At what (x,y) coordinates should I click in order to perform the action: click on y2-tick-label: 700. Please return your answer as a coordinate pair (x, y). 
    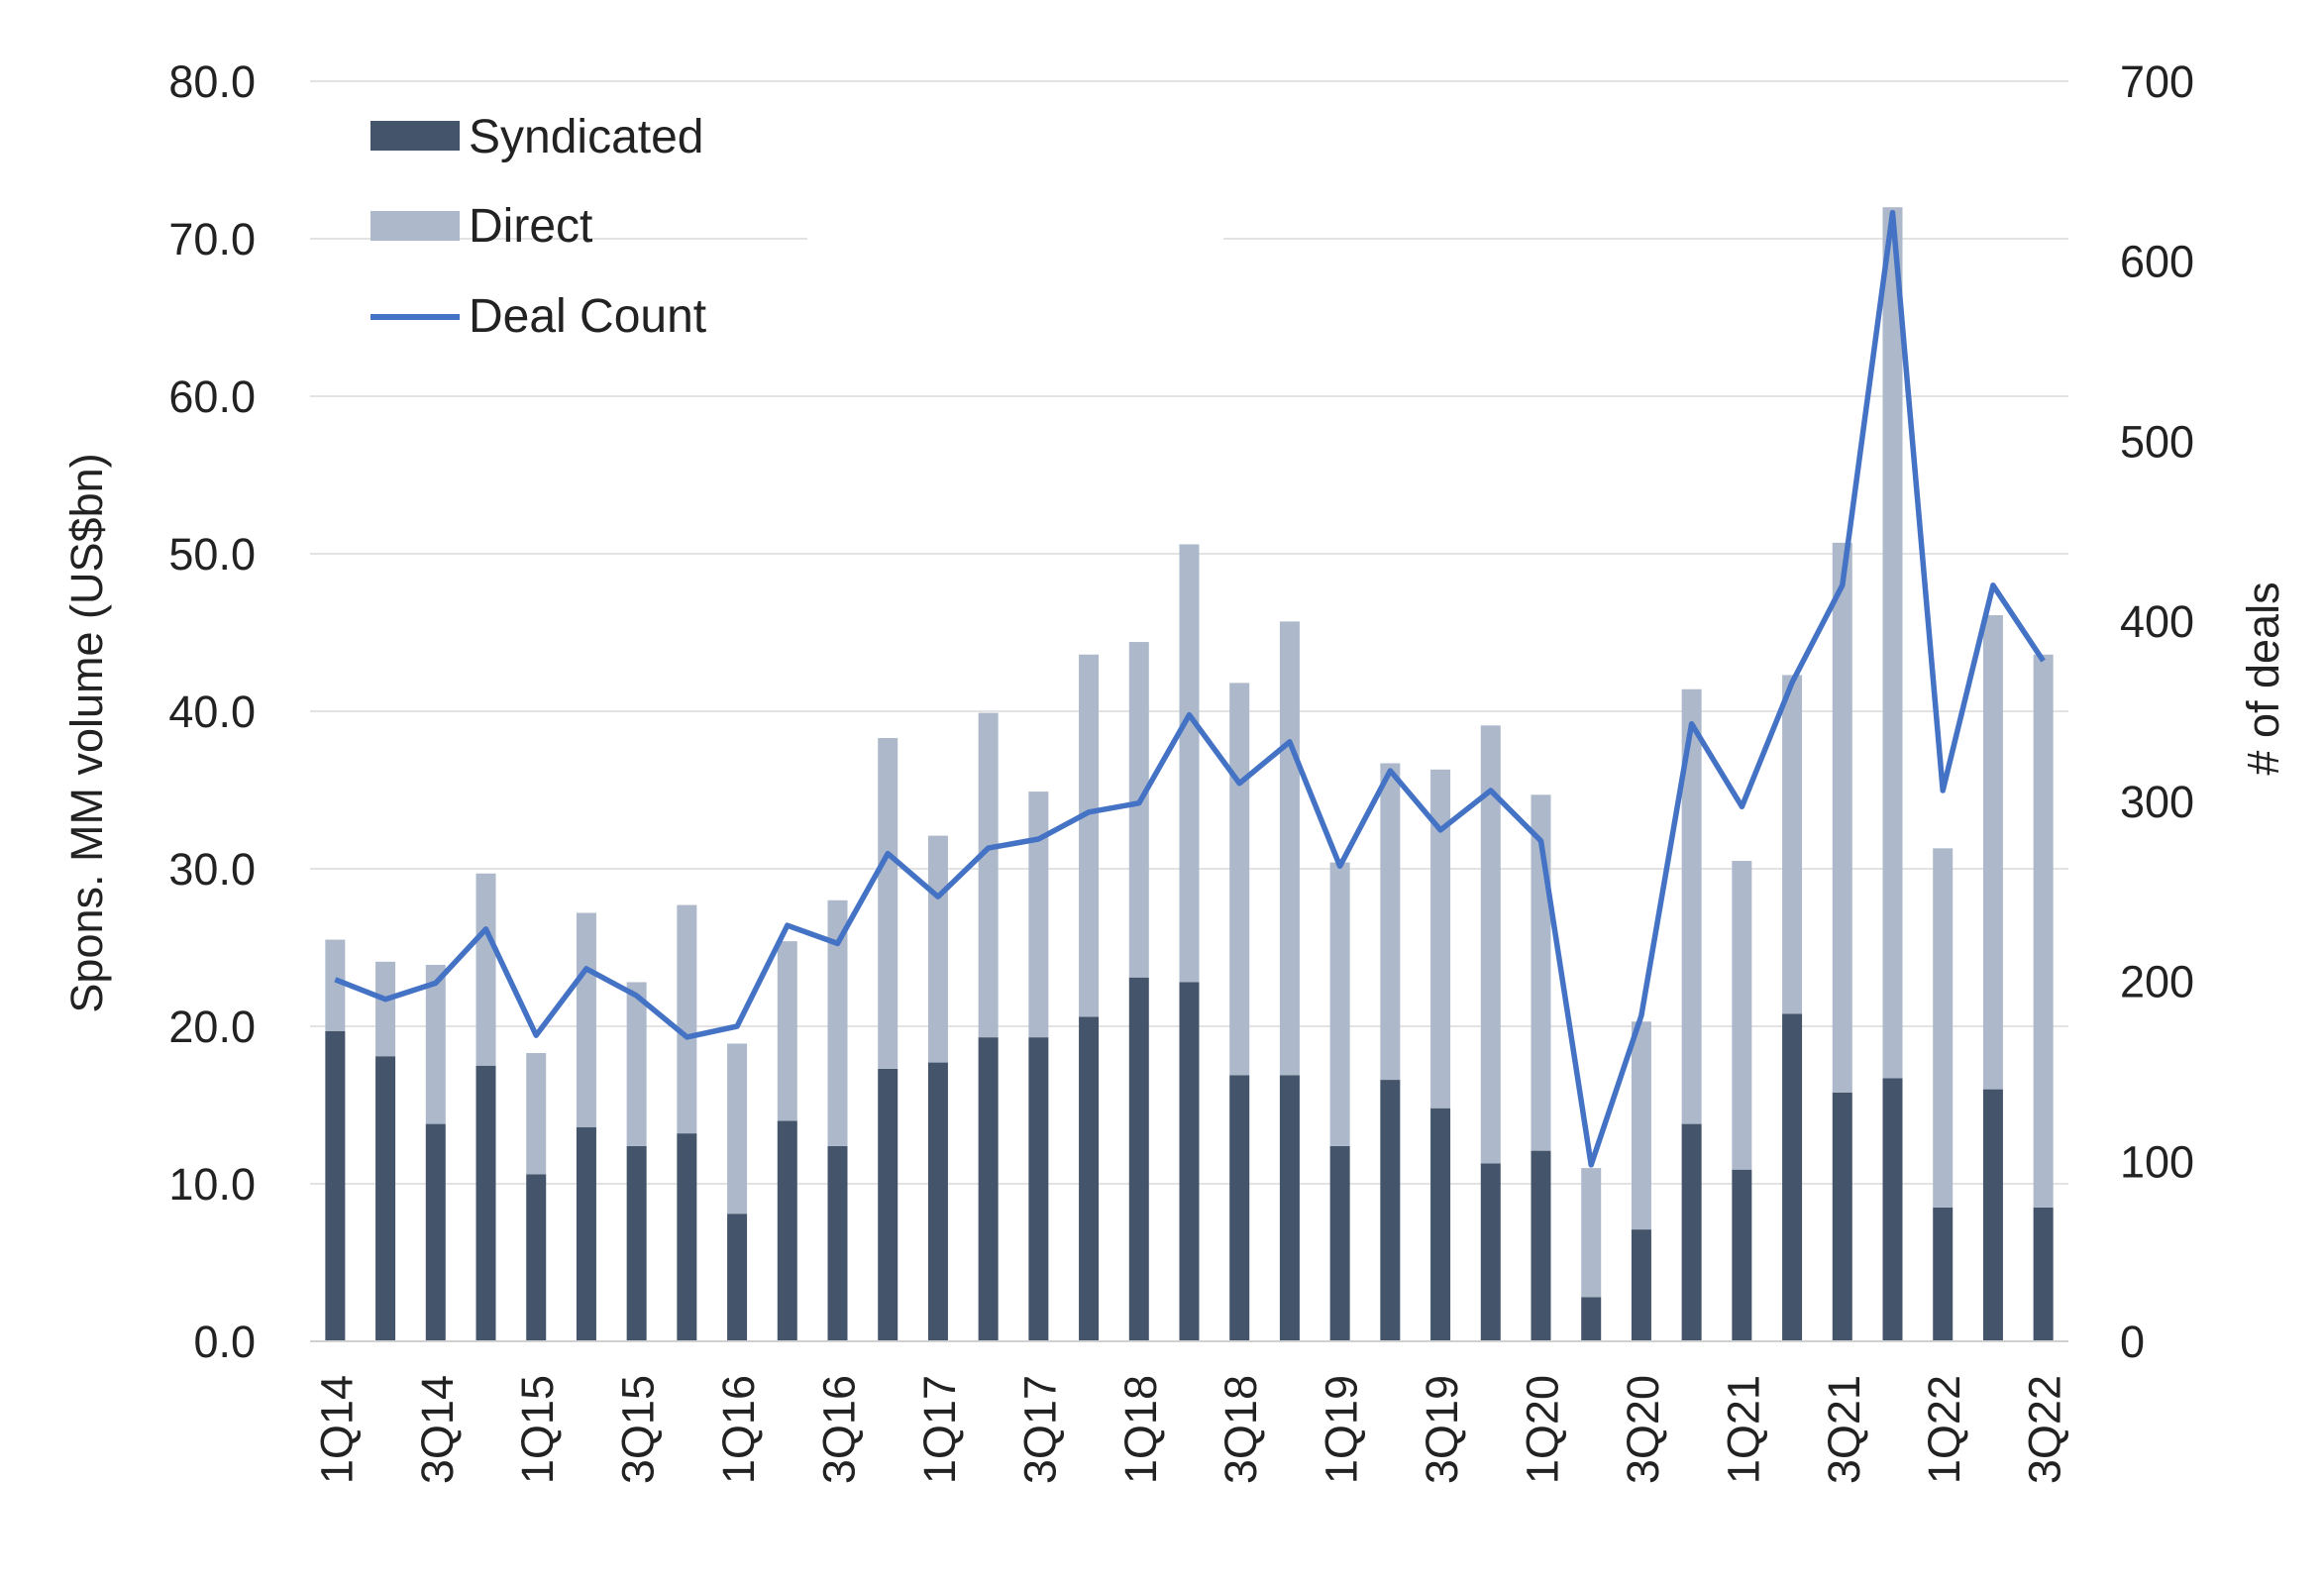
    Looking at the image, I should click on (2157, 81).